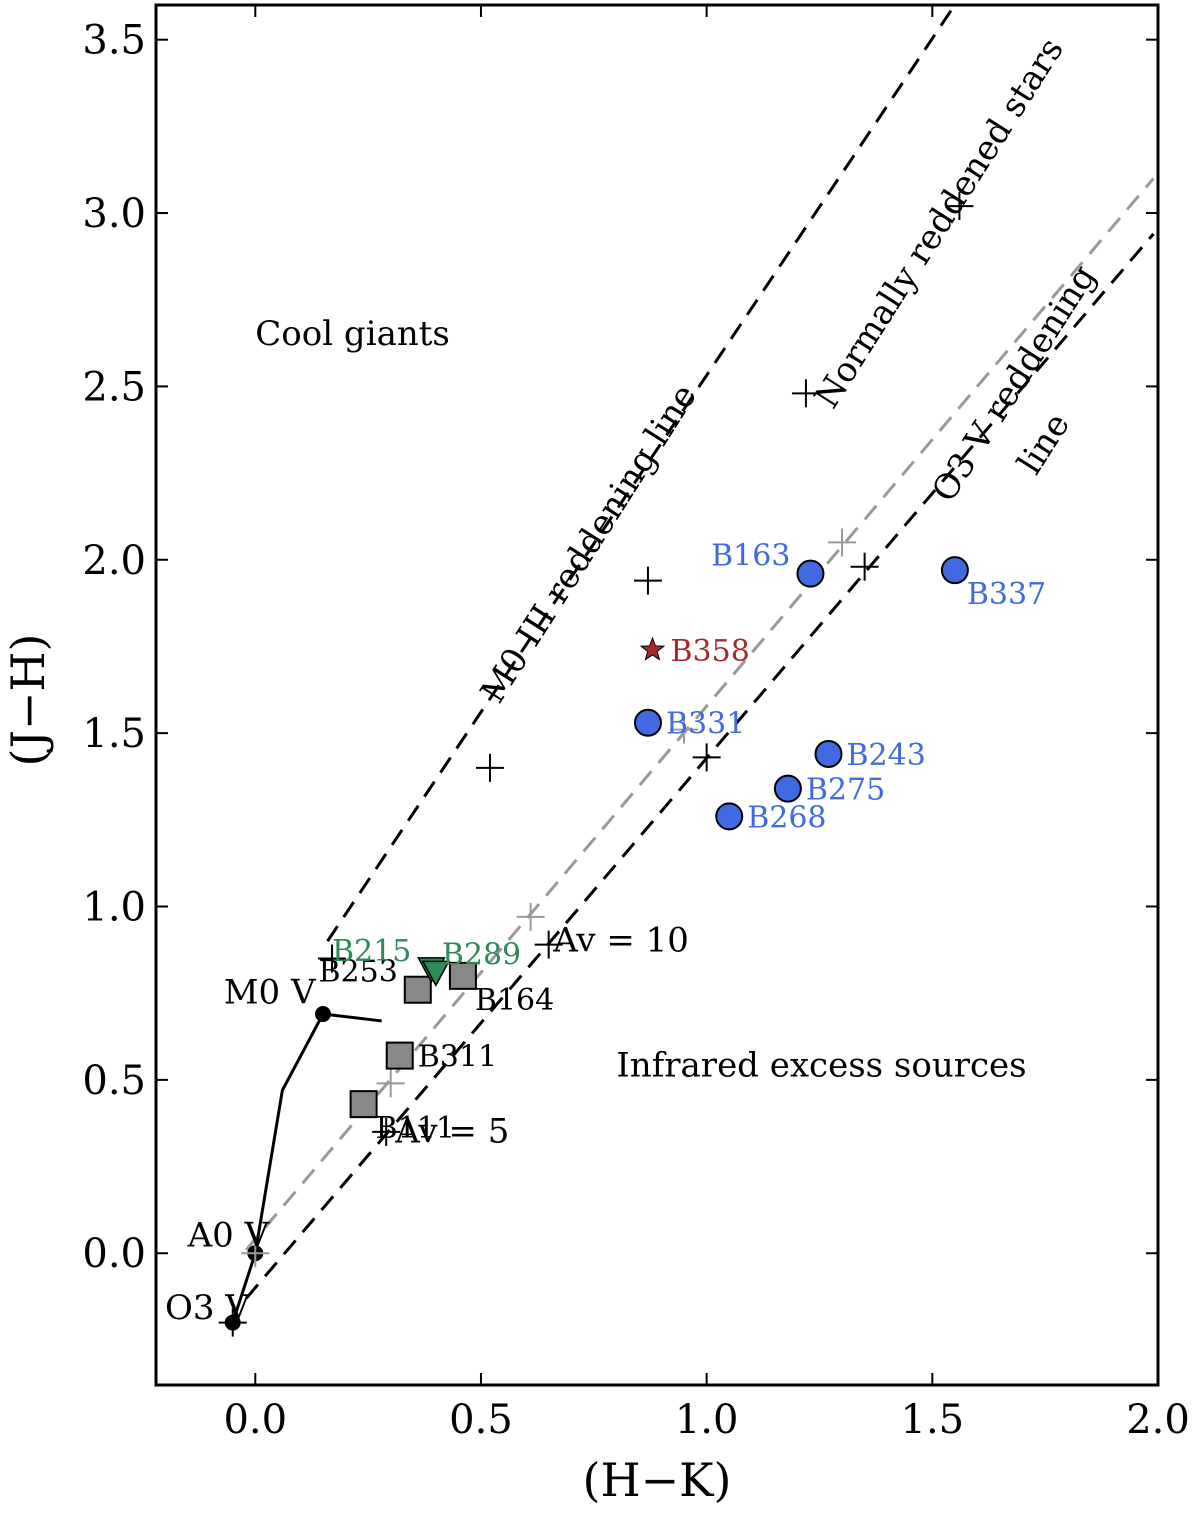  What do you see at coordinates (481, 954) in the screenshot?
I see `point-b289-label: B289` at bounding box center [481, 954].